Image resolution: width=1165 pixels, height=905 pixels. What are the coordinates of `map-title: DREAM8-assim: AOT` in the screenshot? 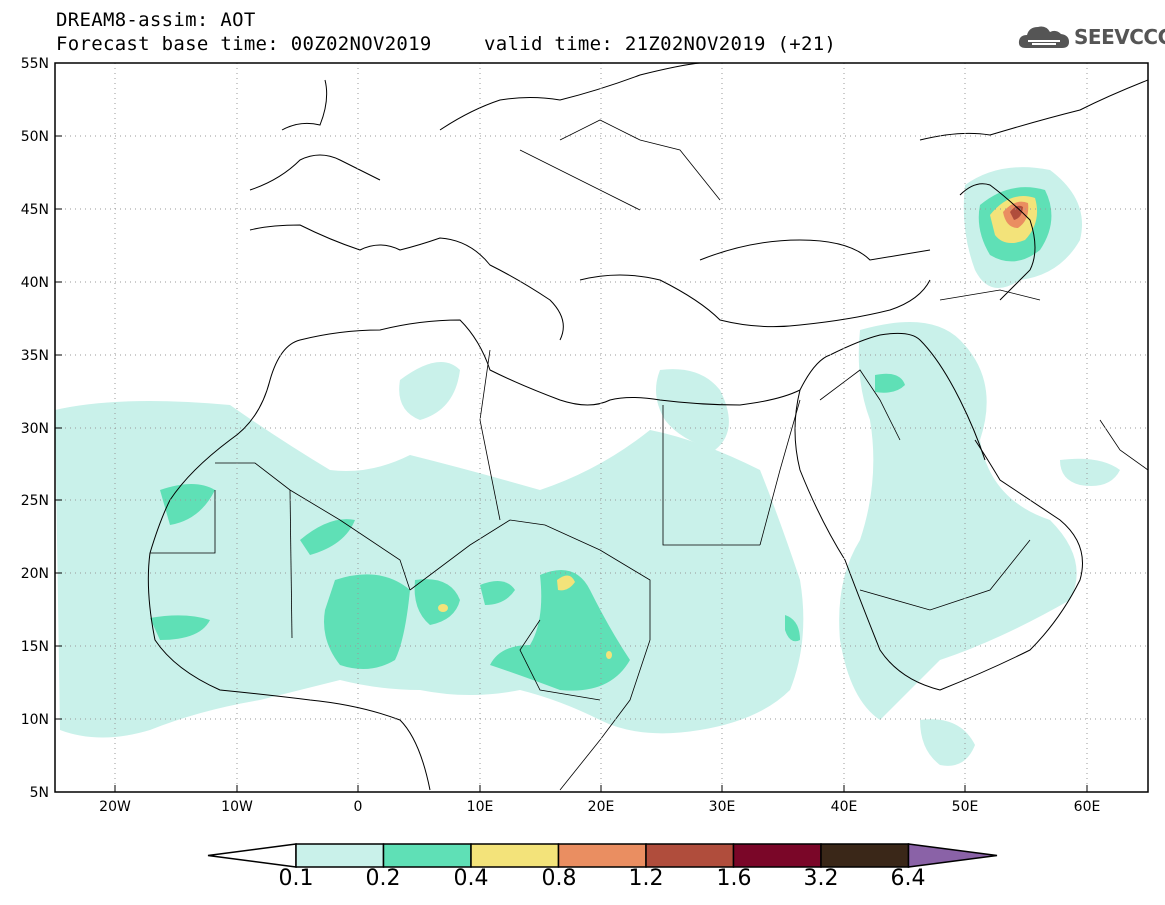 It's located at (156, 20).